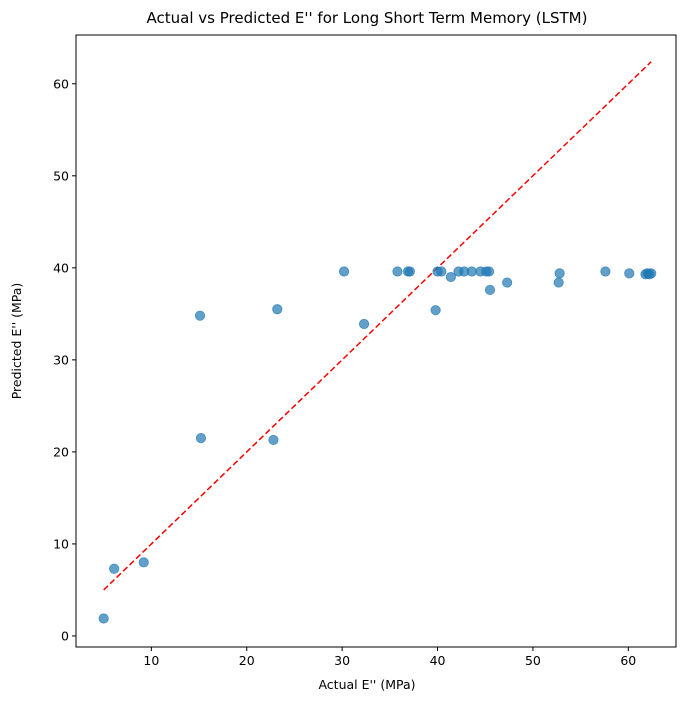 Image resolution: width=686 pixels, height=701 pixels. I want to click on y-tick-label: 30, so click(61, 359).